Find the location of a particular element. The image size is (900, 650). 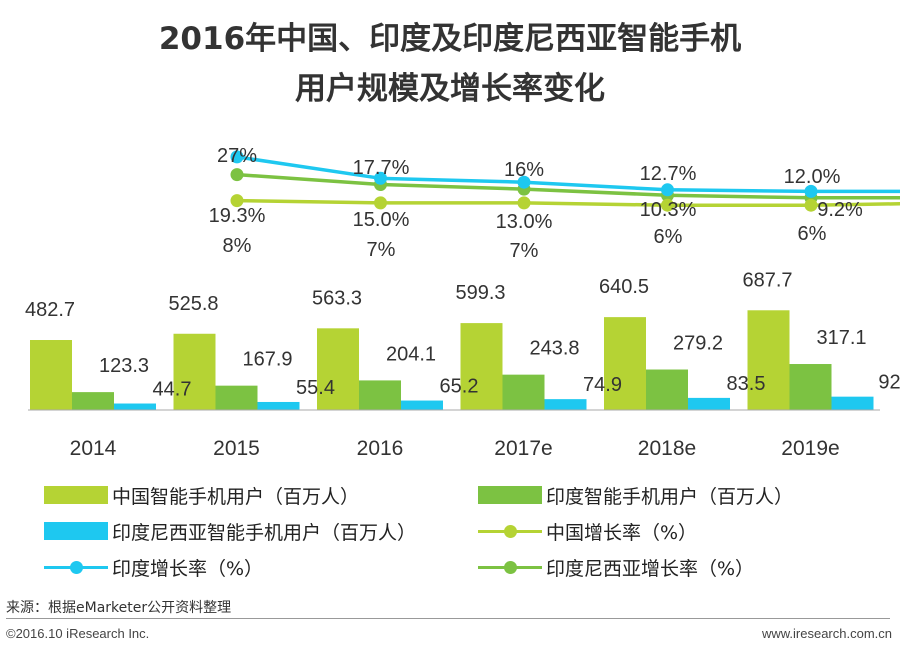

bar-label-indonesia-2015: 55.4 is located at coordinates (315, 388).